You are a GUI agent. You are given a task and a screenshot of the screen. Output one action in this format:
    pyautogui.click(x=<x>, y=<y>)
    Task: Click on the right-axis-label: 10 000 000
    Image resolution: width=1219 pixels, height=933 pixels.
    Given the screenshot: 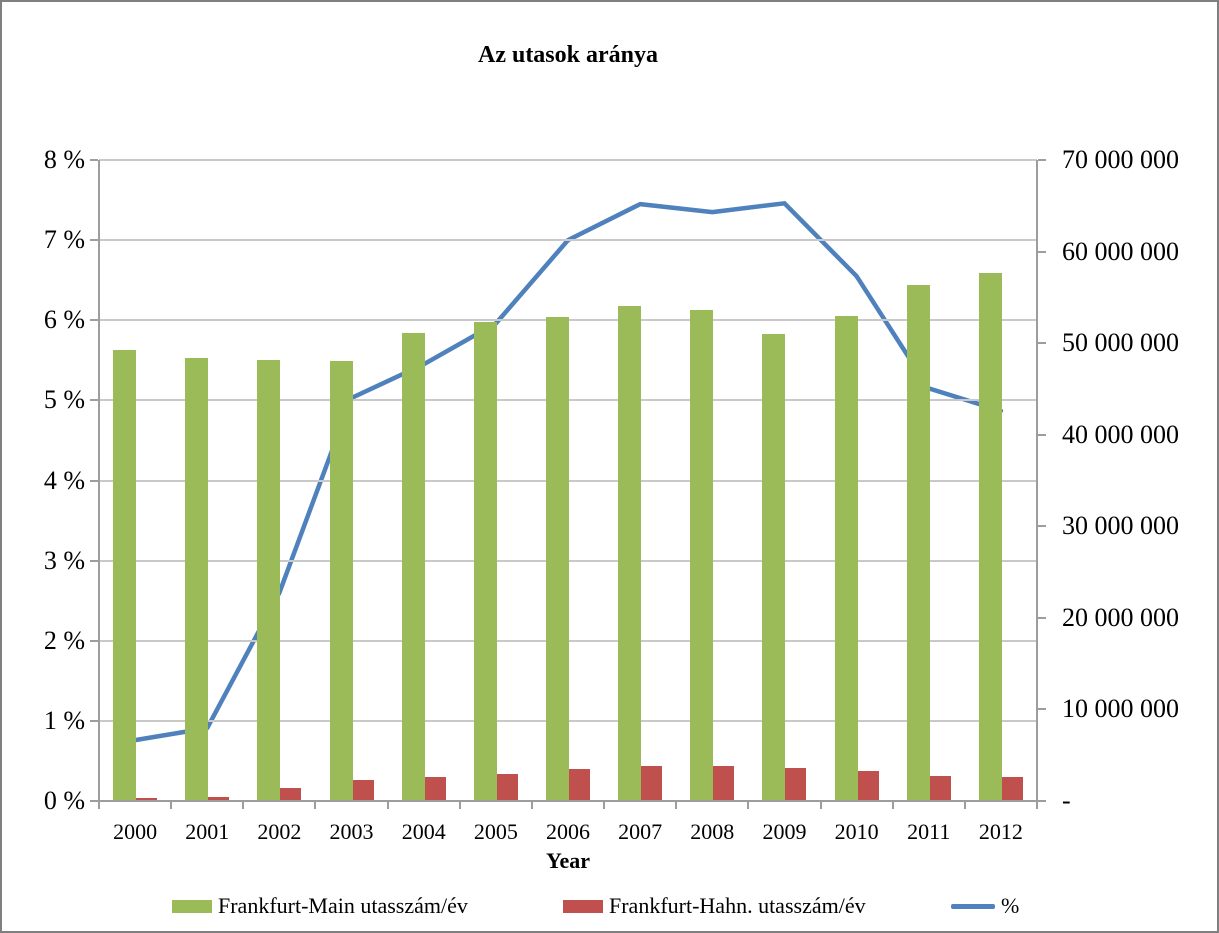 What is the action you would take?
    pyautogui.click(x=1120, y=709)
    